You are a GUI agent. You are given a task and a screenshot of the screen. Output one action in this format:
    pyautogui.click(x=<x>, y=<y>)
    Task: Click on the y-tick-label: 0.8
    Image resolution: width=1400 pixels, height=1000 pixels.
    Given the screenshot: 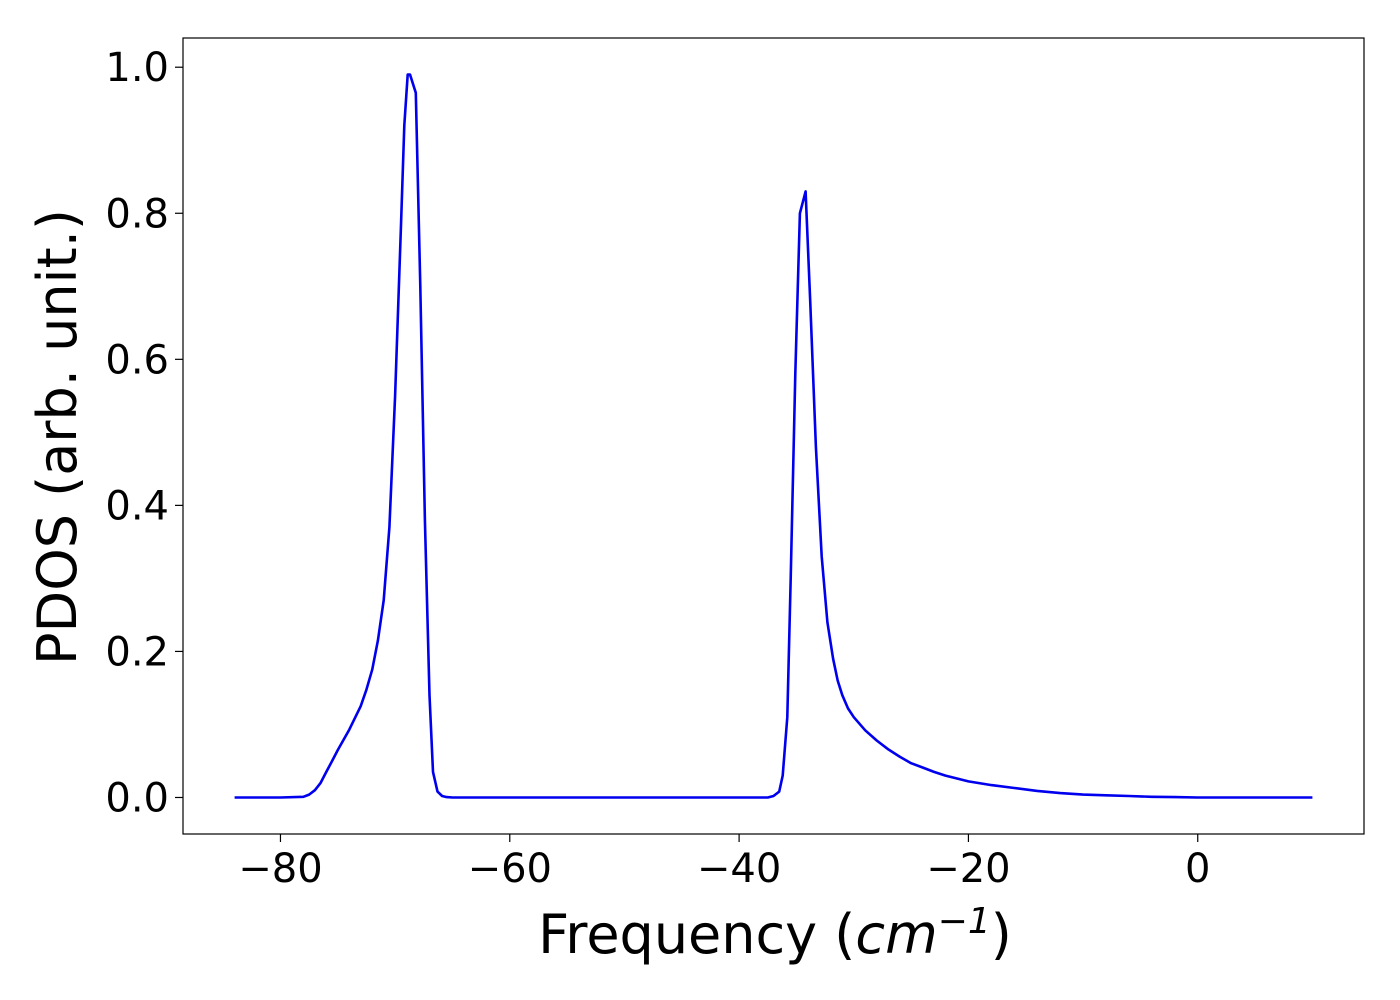 What is the action you would take?
    pyautogui.click(x=137, y=214)
    